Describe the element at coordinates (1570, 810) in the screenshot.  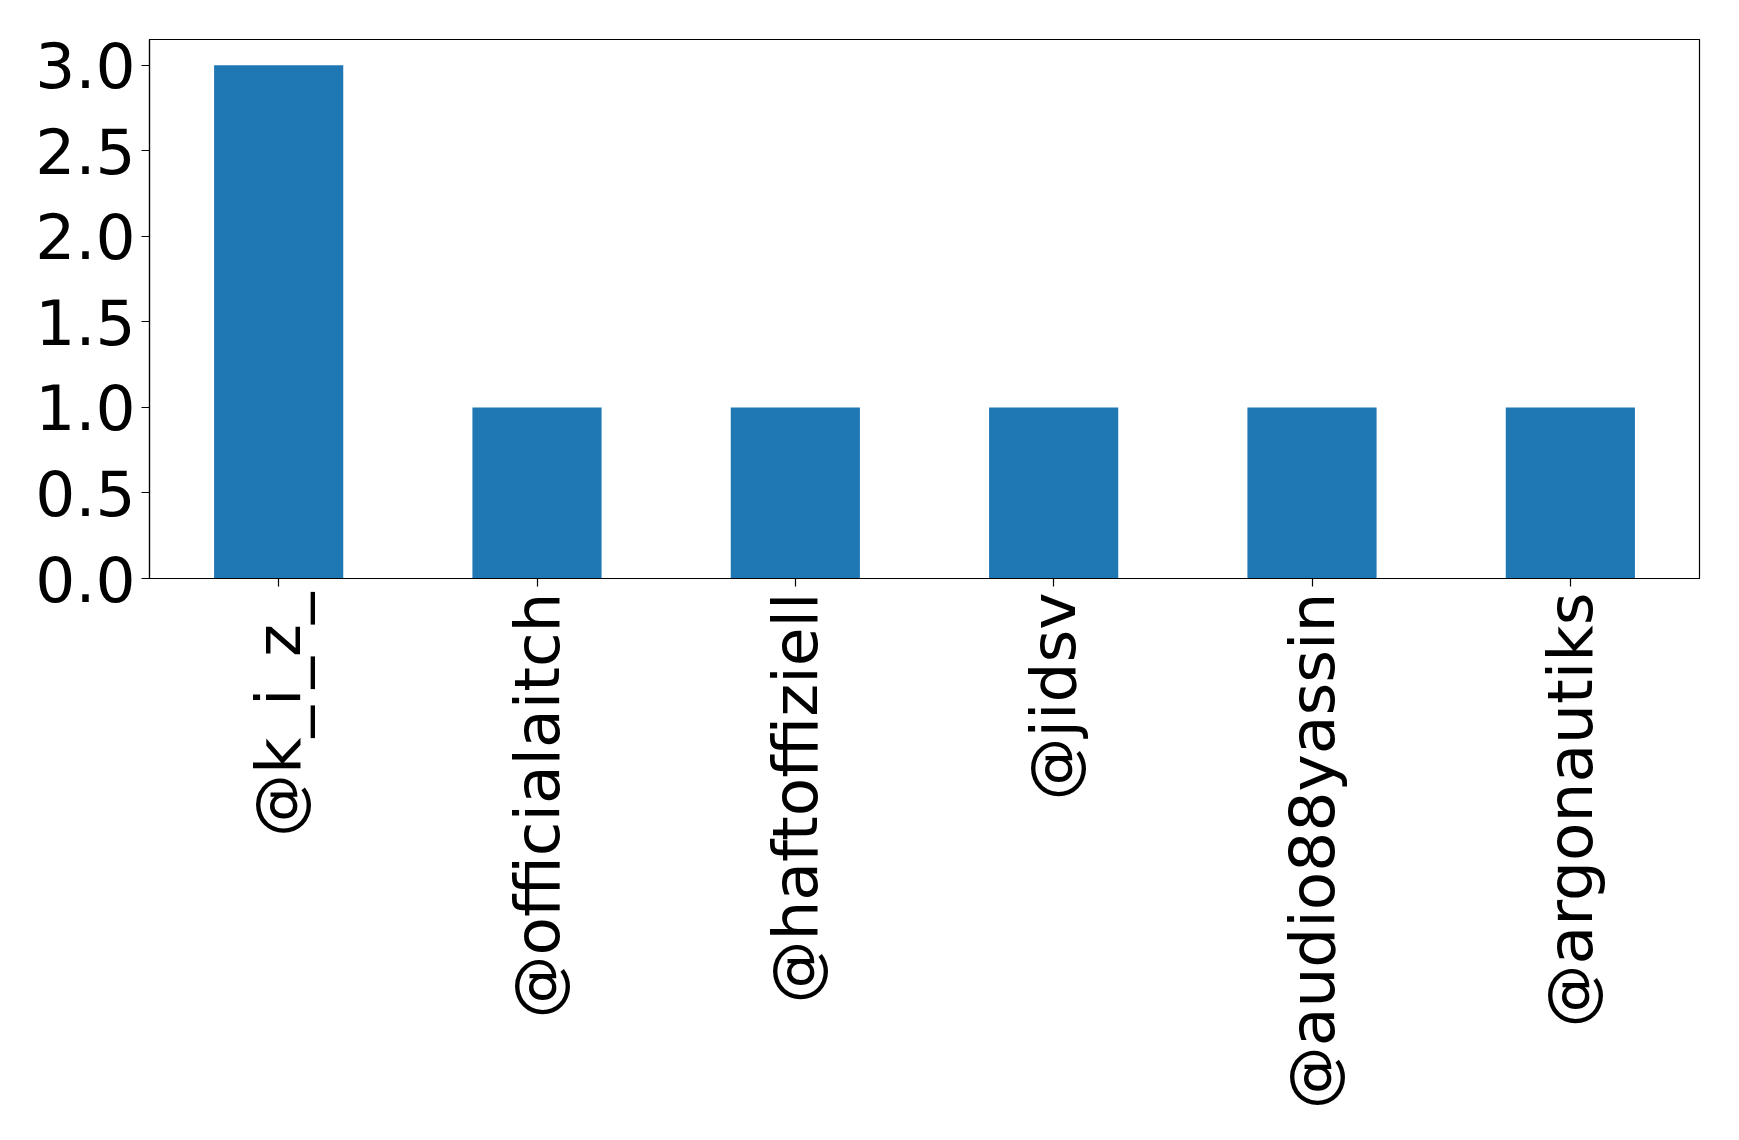
I see `x-tick-label: @argonautiks` at that location.